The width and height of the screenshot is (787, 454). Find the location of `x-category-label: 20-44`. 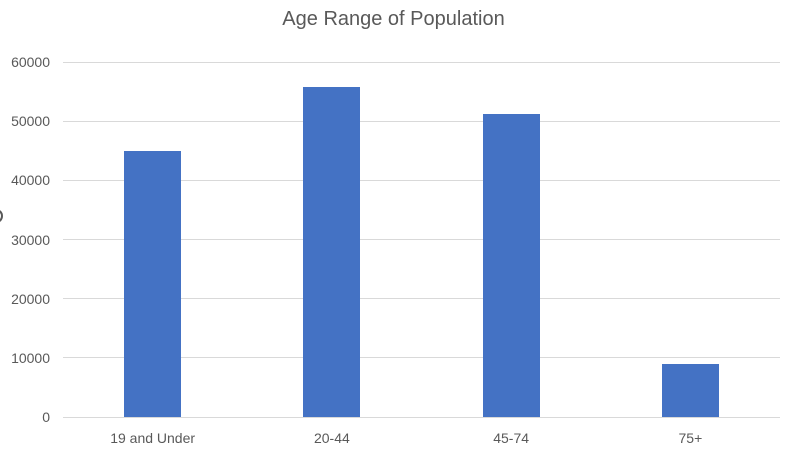

x-category-label: 20-44 is located at coordinates (331, 438).